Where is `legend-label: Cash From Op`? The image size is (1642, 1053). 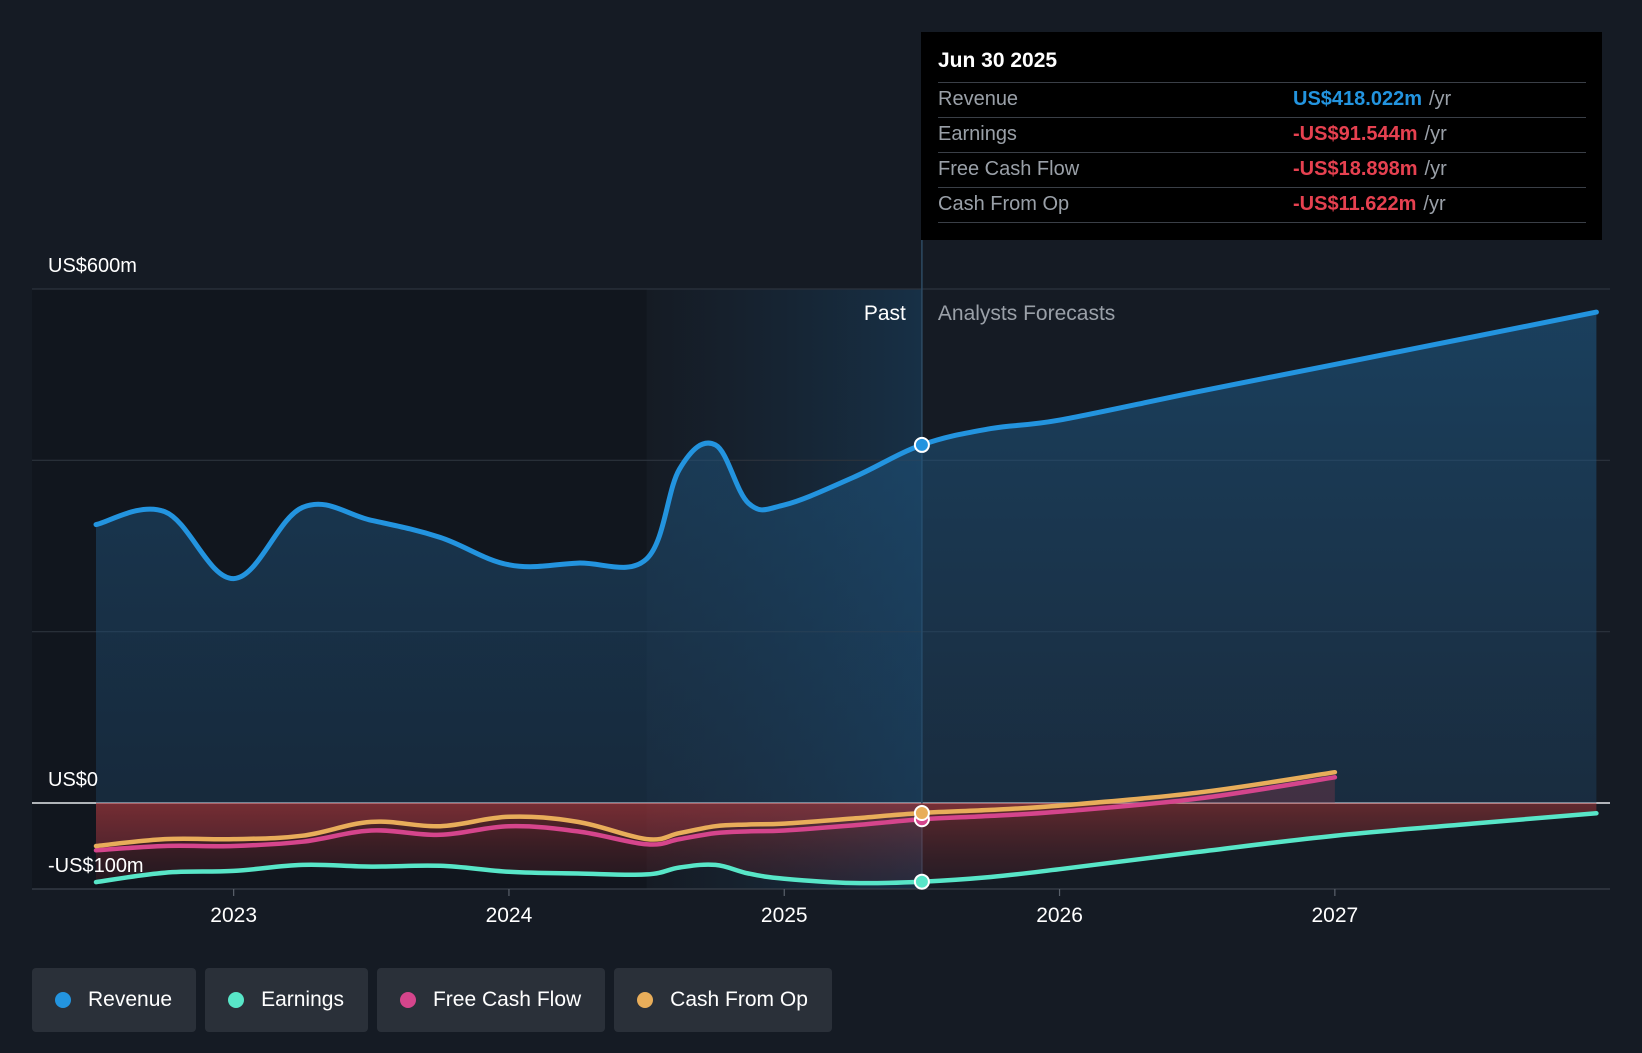
legend-label: Cash From Op is located at coordinates (739, 999).